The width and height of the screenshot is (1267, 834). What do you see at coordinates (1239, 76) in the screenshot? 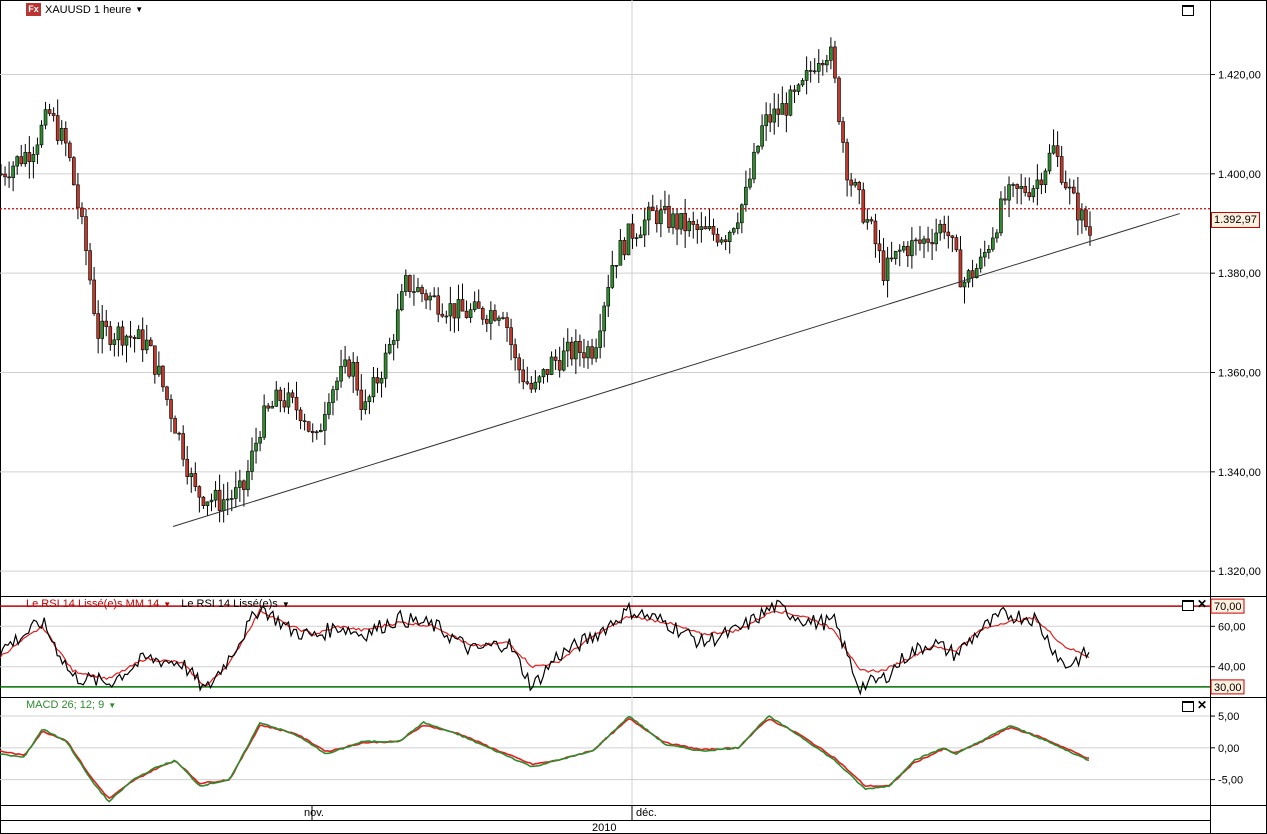
I see `y-tick-label: 1.420,00` at bounding box center [1239, 76].